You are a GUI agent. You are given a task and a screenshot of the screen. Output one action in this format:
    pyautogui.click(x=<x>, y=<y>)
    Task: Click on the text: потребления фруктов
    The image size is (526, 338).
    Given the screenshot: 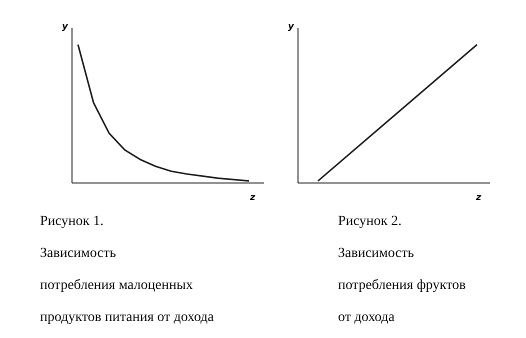 What is the action you would take?
    pyautogui.click(x=402, y=286)
    